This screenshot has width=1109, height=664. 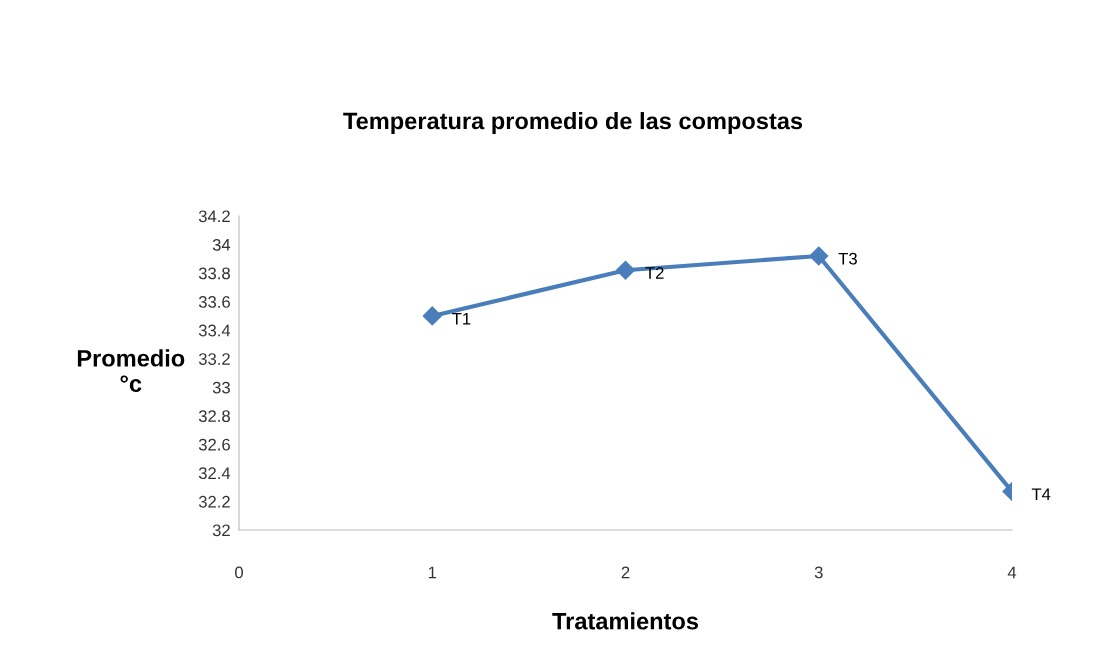 What do you see at coordinates (1012, 572) in the screenshot?
I see `x-tick-label: 4` at bounding box center [1012, 572].